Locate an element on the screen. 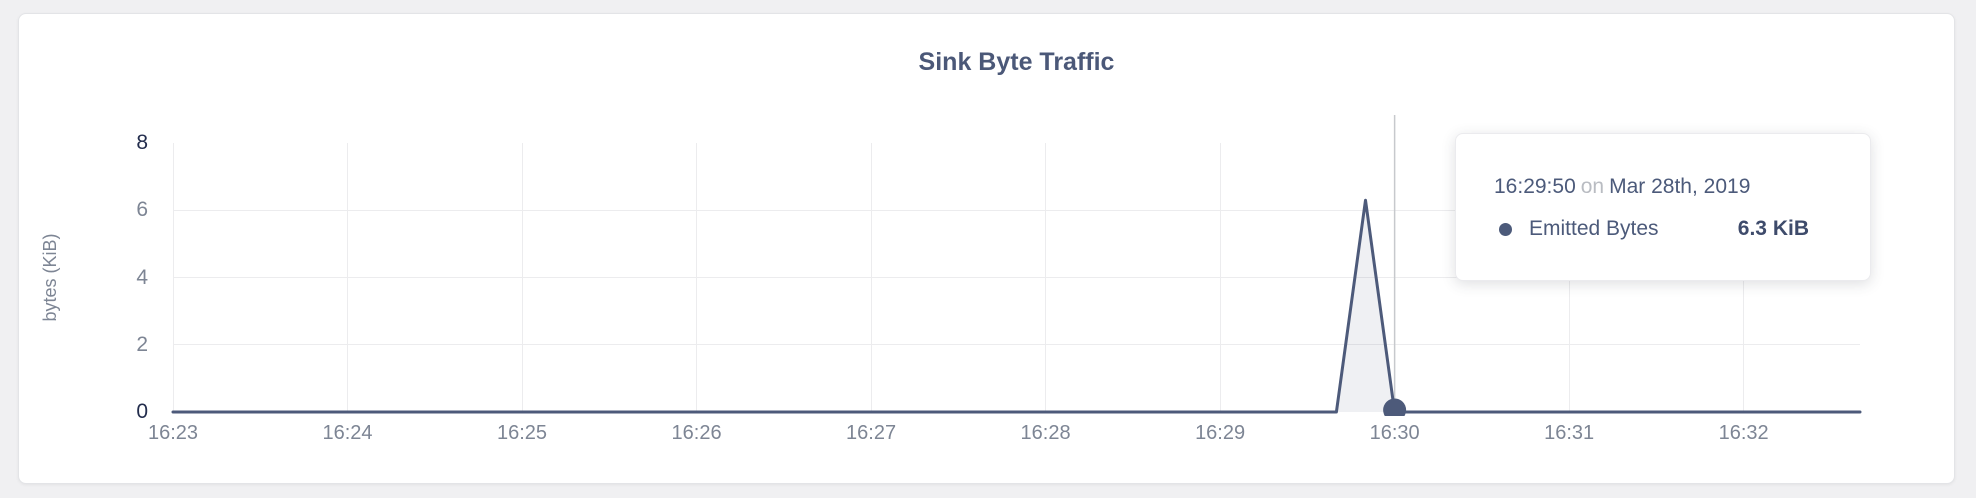 The width and height of the screenshot is (1976, 498). tooltip-header: 16:29:50 on Mar 28th, 2019 is located at coordinates (1651, 187).